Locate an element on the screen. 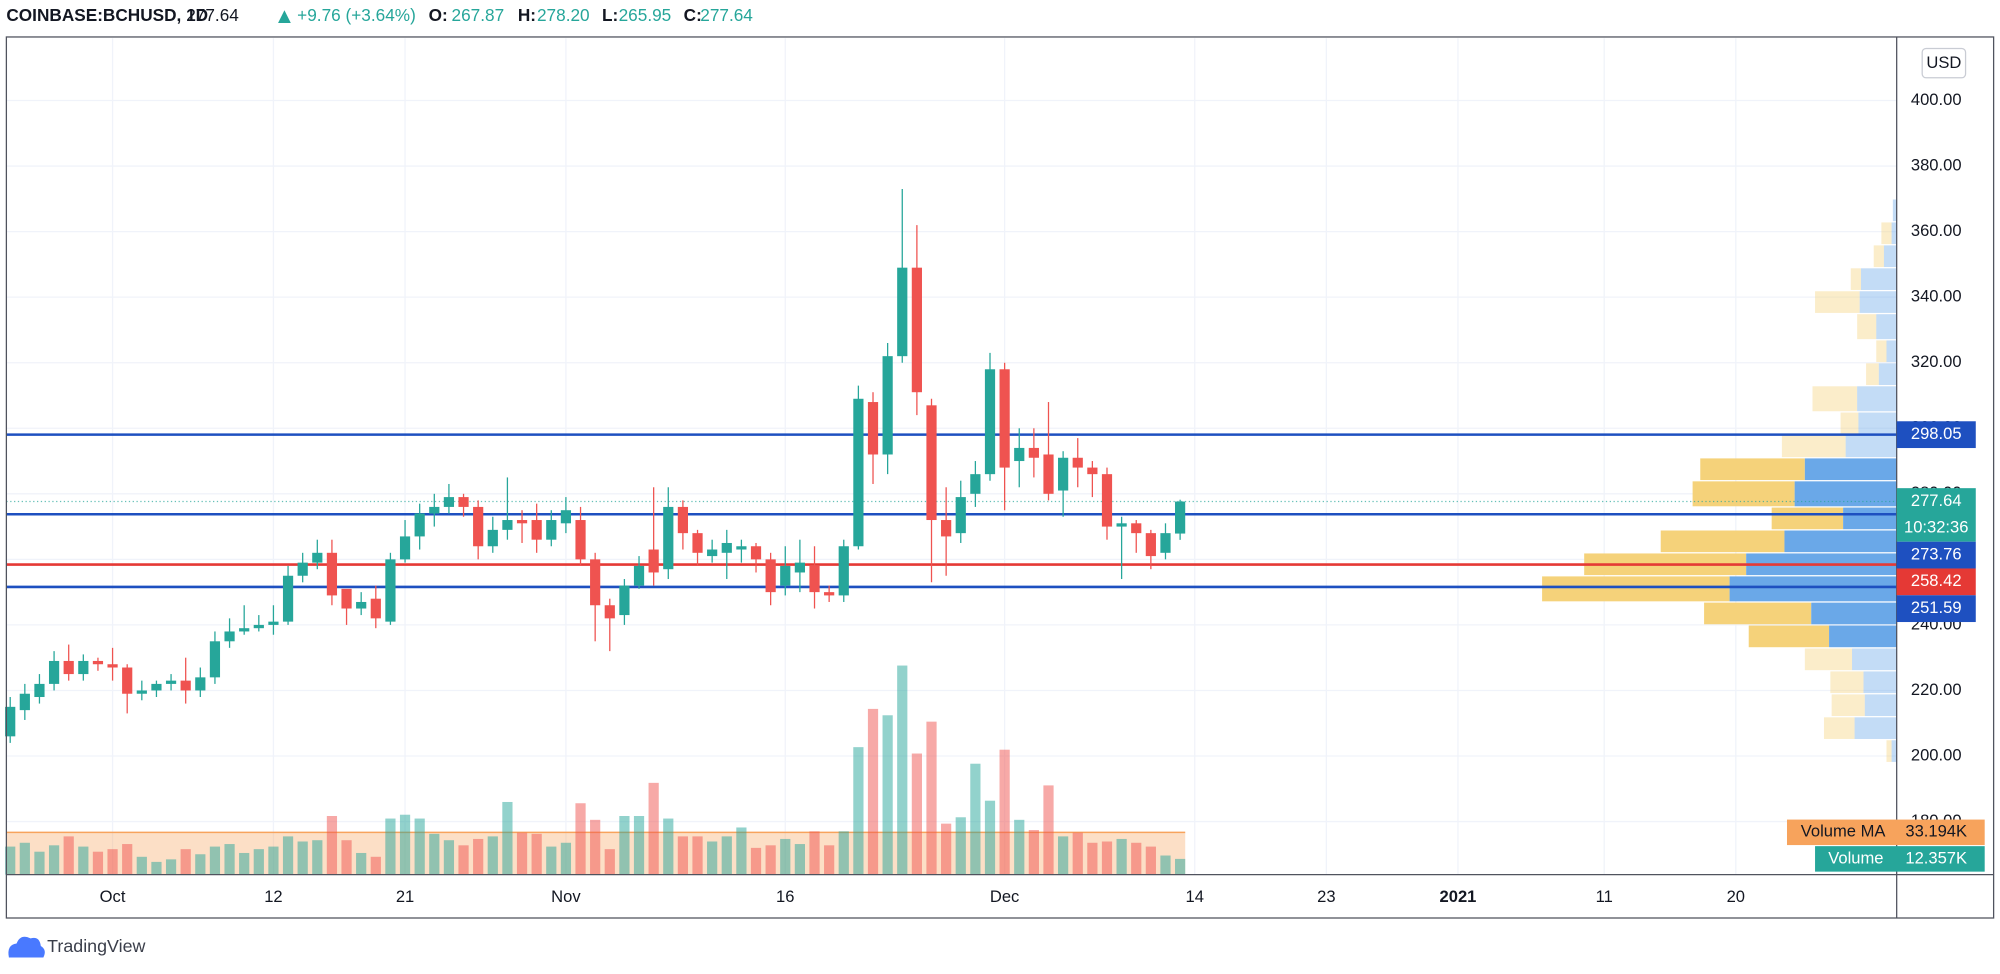 Image resolution: width=2000 pixels, height=974 pixels. volume-box is located at coordinates (1900, 859).